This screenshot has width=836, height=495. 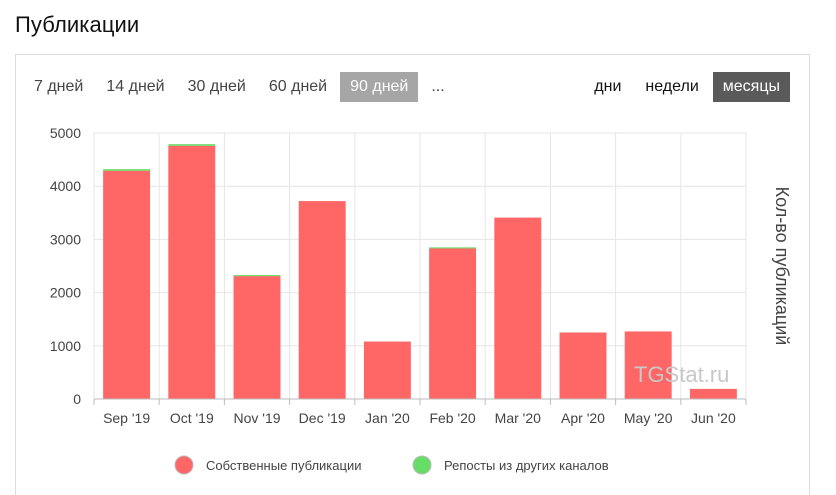 I want to click on x-tick-label: Jun '20, so click(x=713, y=418).